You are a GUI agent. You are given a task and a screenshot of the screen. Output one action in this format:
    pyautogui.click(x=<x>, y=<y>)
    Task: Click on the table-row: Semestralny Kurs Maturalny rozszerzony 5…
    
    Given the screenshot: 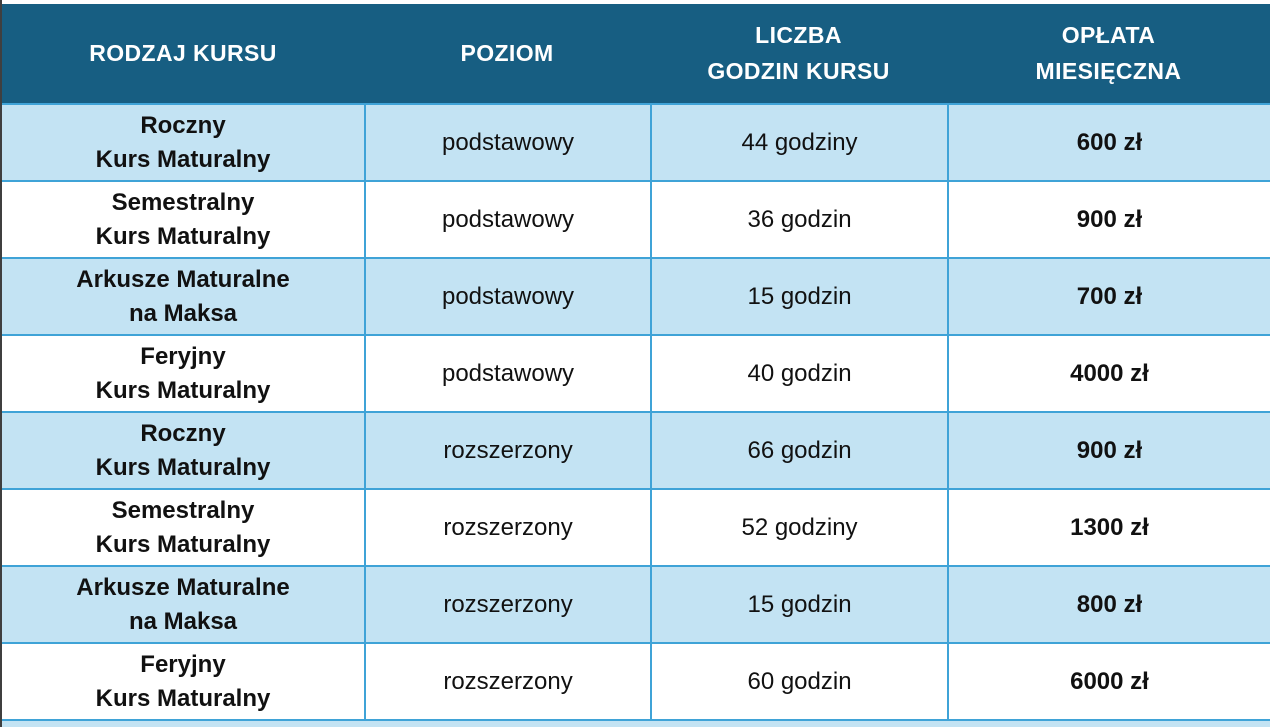 What is the action you would take?
    pyautogui.click(x=636, y=526)
    